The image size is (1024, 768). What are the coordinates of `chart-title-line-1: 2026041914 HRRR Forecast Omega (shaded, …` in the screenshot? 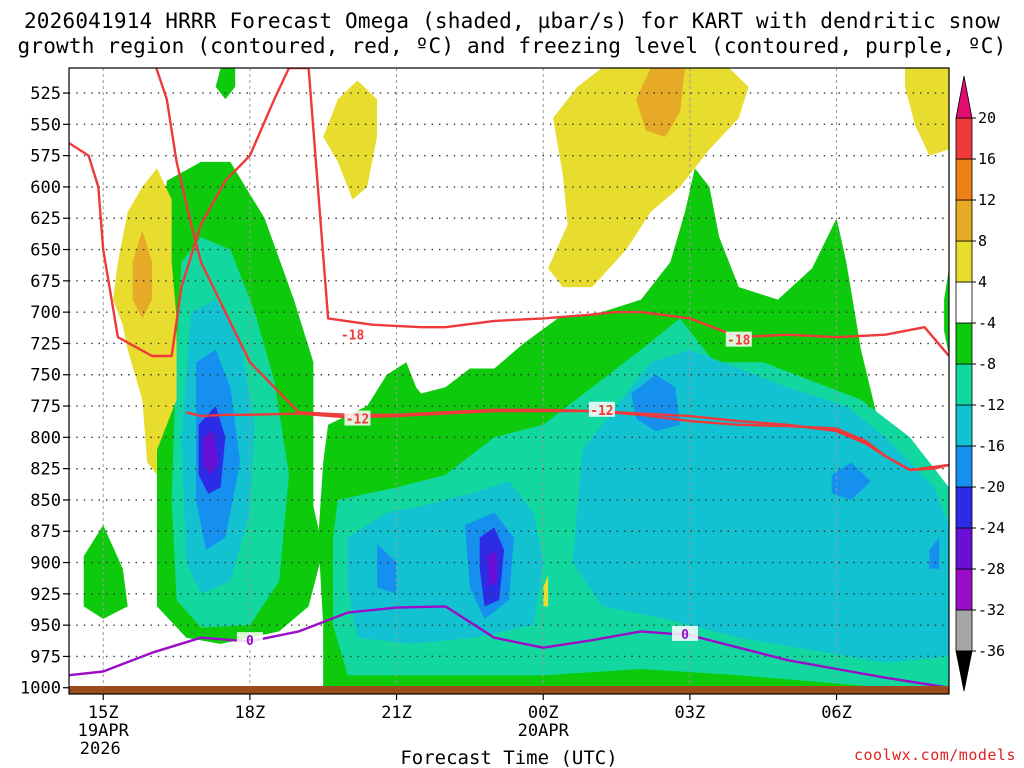 It's located at (512, 21).